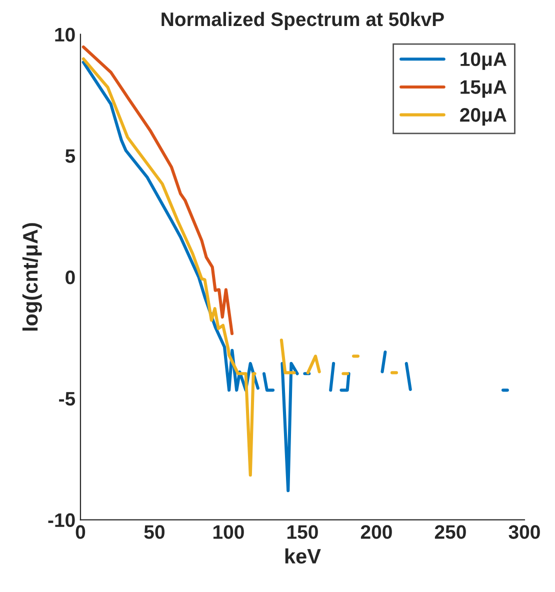 This screenshot has width=555, height=592. What do you see at coordinates (228, 532) in the screenshot?
I see `x-tick-label: 100` at bounding box center [228, 532].